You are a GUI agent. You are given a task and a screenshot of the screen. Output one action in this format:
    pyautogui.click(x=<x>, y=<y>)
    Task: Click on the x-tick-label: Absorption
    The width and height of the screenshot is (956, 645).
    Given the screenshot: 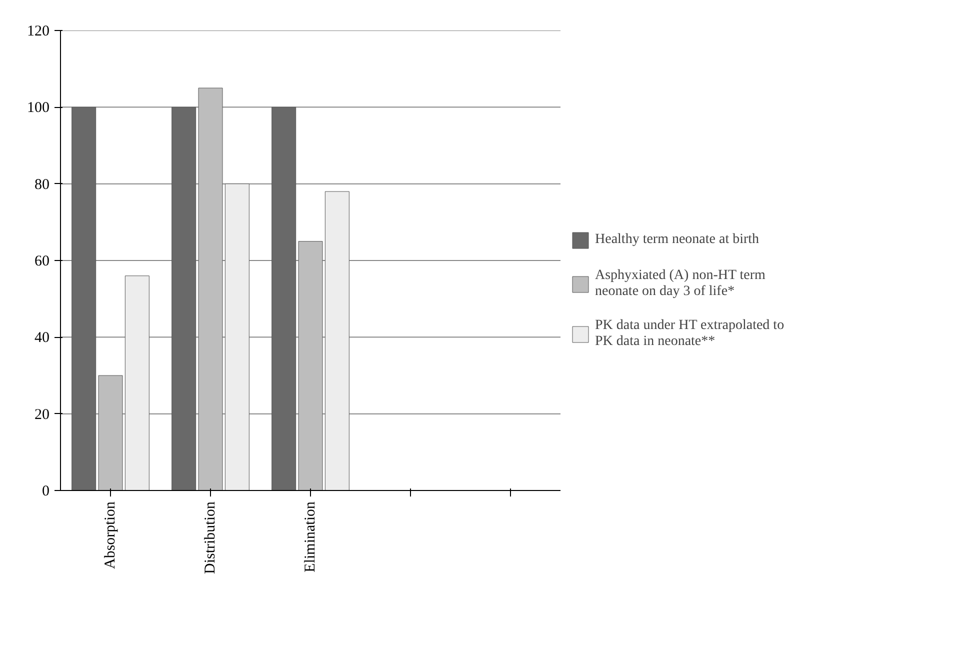 What is the action you would take?
    pyautogui.click(x=110, y=535)
    